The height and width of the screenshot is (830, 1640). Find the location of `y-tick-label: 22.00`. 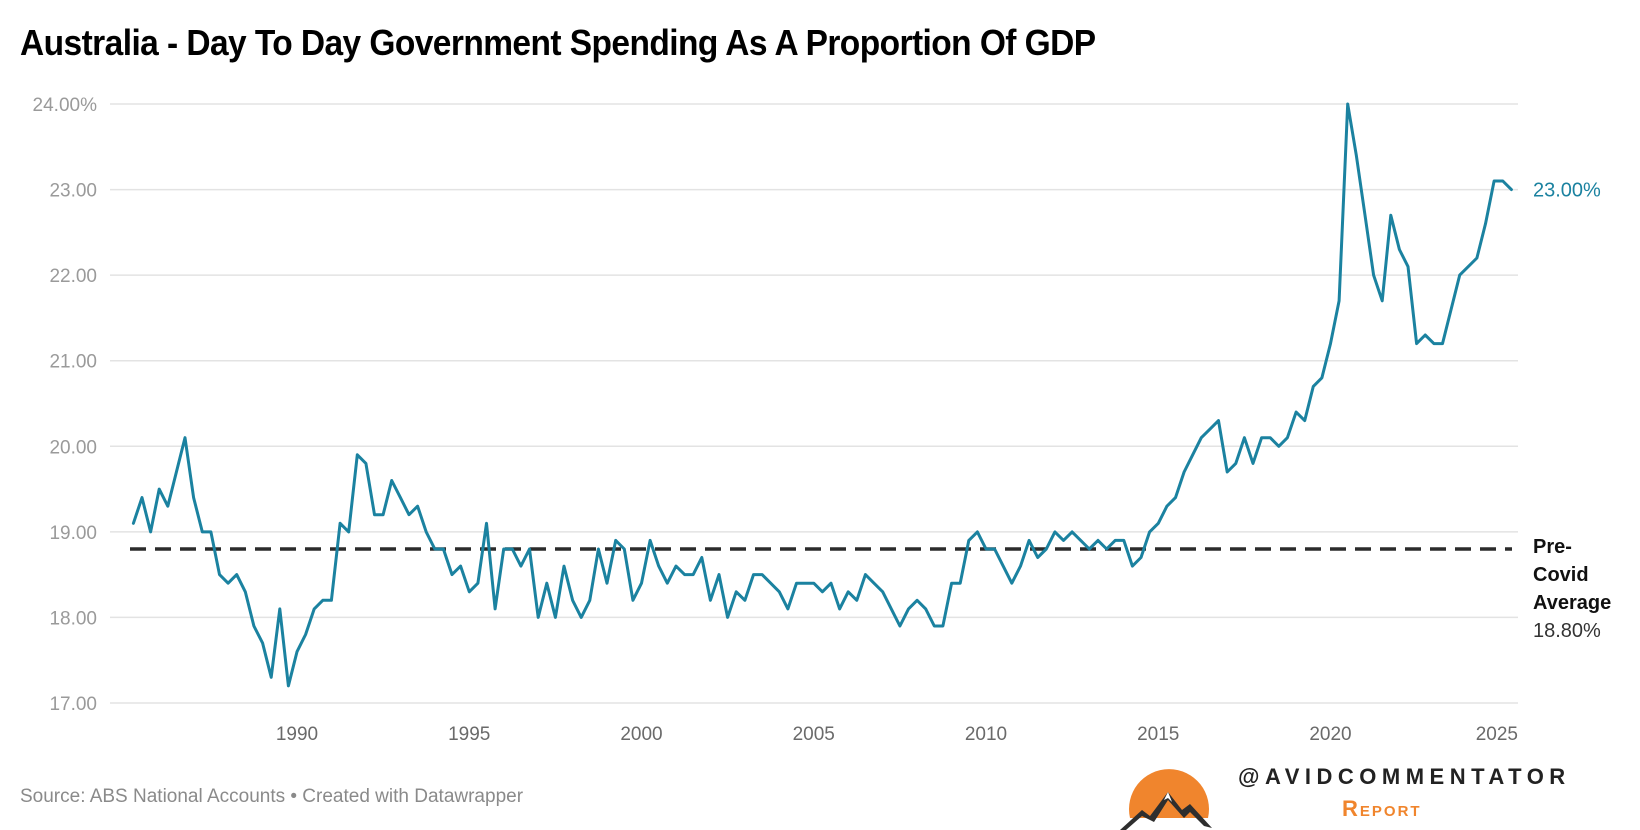

y-tick-label: 22.00 is located at coordinates (73, 276).